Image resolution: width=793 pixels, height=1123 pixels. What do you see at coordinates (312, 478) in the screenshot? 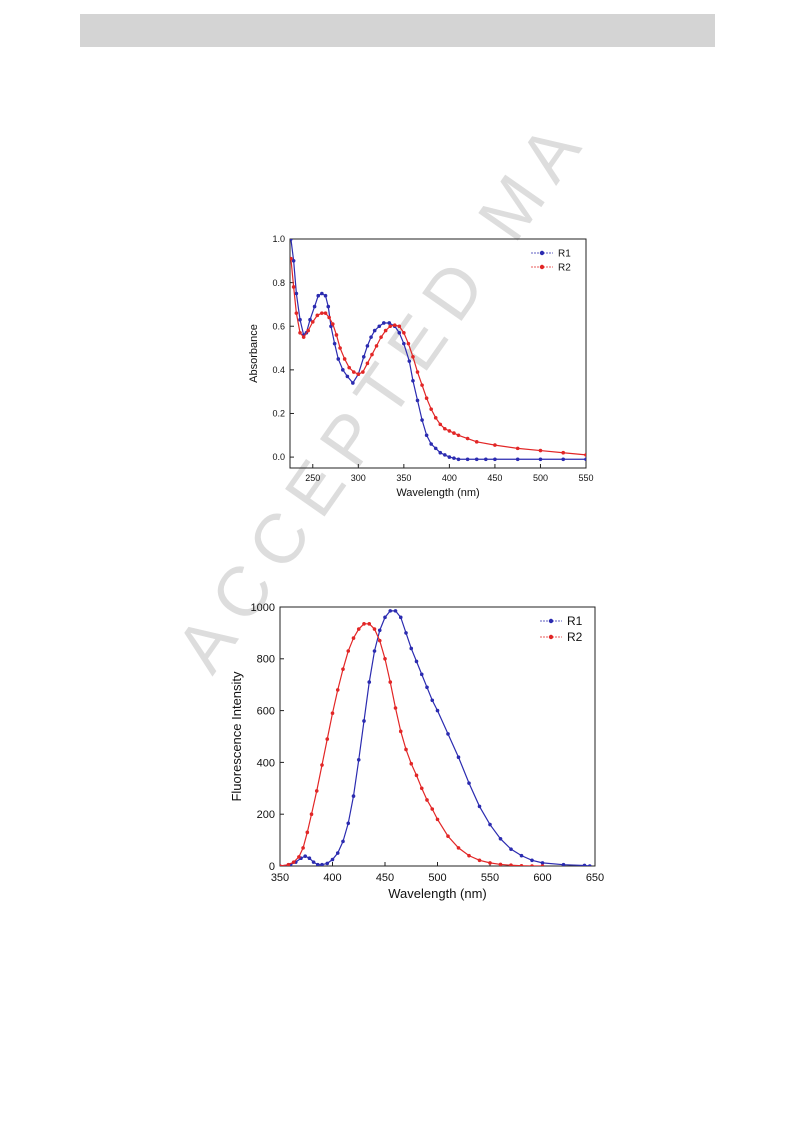
I see `x-tick-label: 250` at bounding box center [312, 478].